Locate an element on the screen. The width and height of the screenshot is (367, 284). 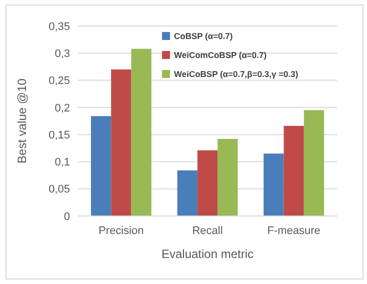
x-tick-label: Recall is located at coordinates (207, 231).